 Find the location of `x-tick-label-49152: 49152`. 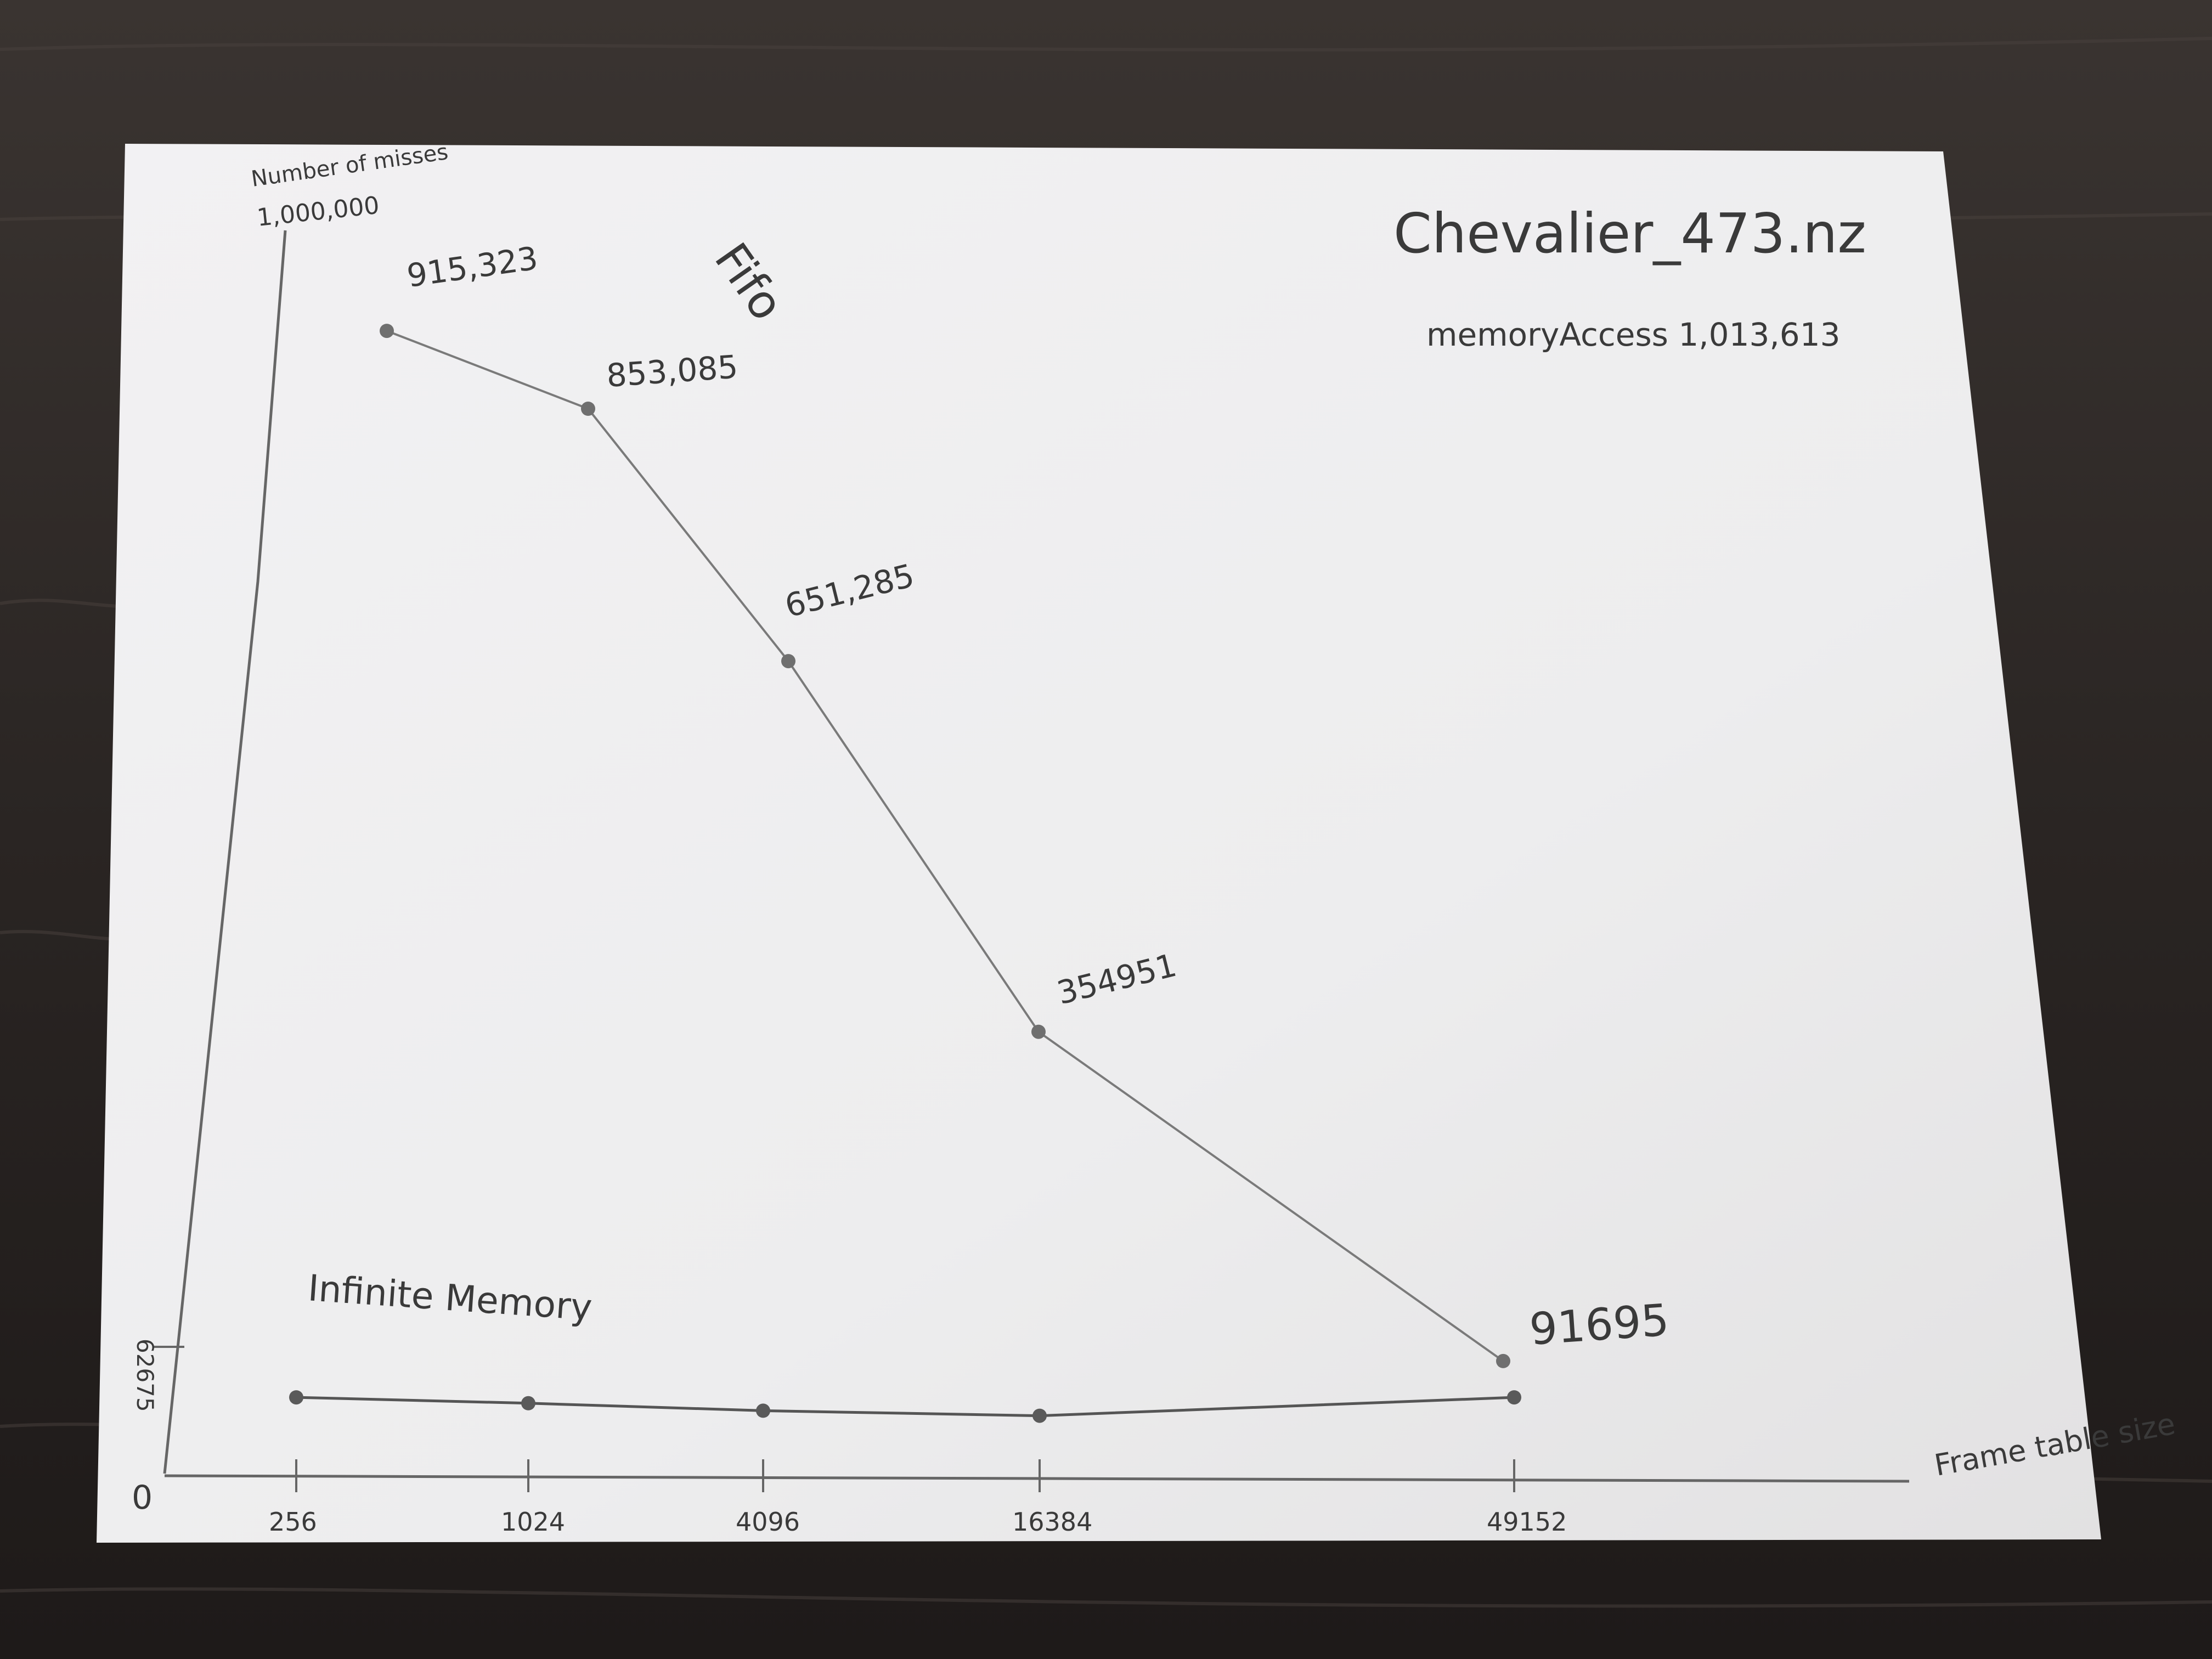

x-tick-label-49152: 49152 is located at coordinates (1527, 1522).